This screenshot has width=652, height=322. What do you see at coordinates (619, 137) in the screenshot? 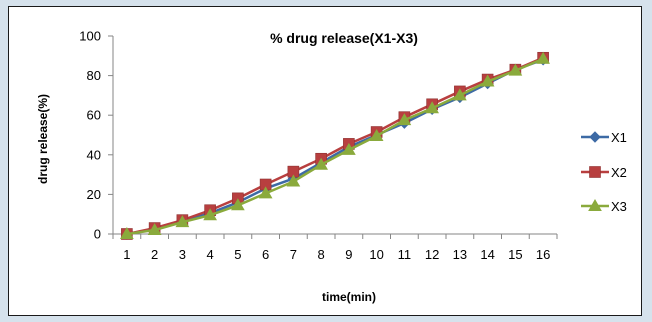
I see `legend-label-x1: X1` at bounding box center [619, 137].